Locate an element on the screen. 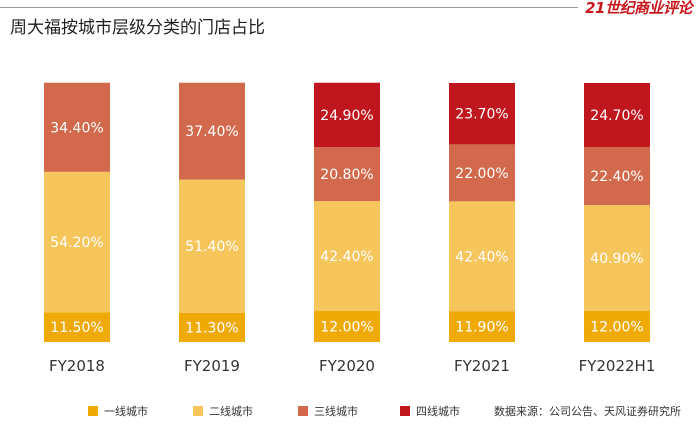  legend-label-tier2: 二线城市 is located at coordinates (231, 411).